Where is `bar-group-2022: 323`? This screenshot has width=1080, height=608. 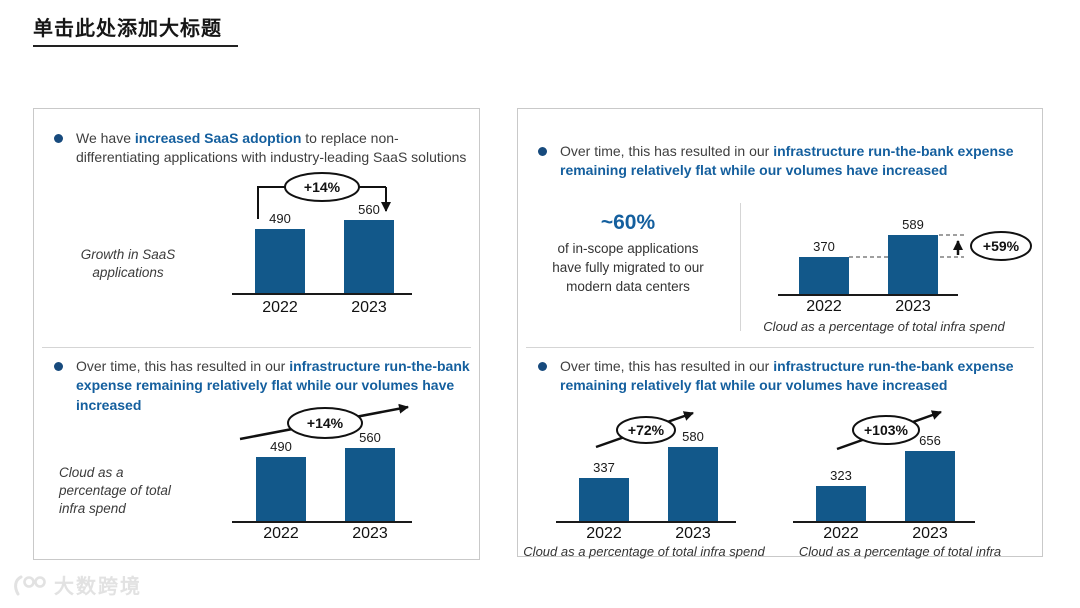
bar-group-2022: 323 is located at coordinates (841, 494).